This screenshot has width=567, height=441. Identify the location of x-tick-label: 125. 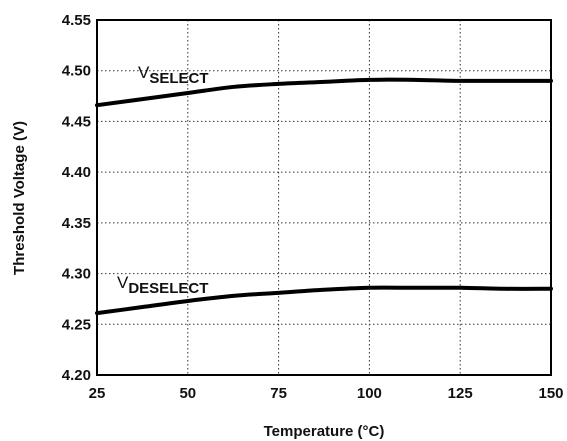
(460, 393).